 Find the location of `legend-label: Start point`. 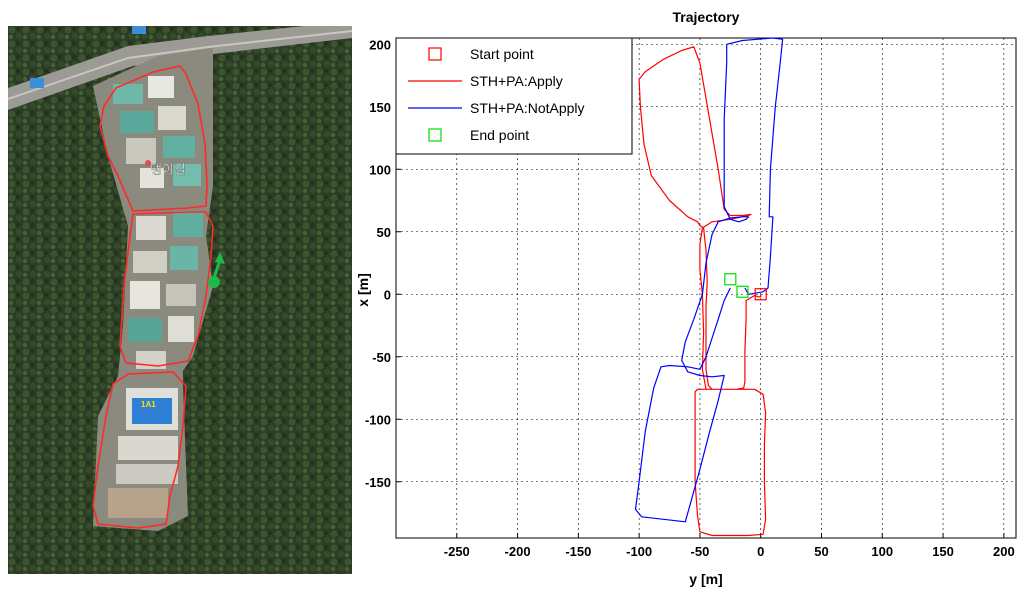

legend-label: Start point is located at coordinates (502, 54).